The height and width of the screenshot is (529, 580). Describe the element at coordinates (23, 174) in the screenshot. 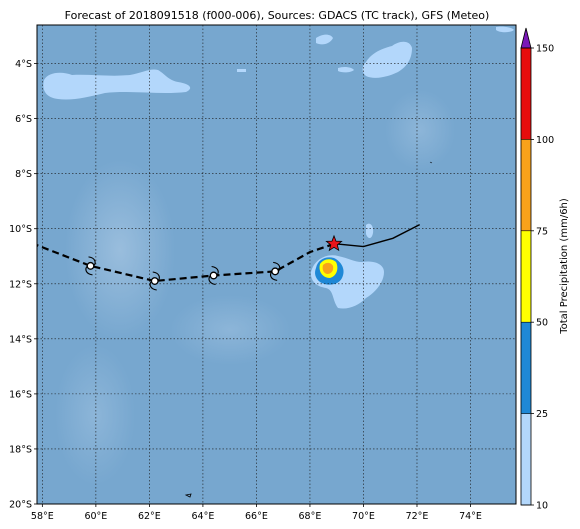

I see `y-tick-label: 8°S` at that location.